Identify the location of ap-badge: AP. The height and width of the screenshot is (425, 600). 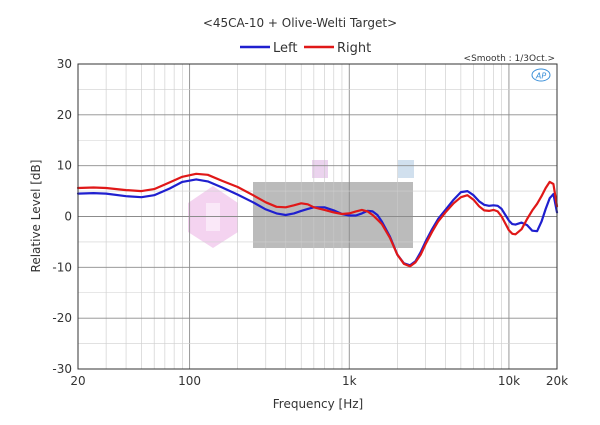
(541, 75).